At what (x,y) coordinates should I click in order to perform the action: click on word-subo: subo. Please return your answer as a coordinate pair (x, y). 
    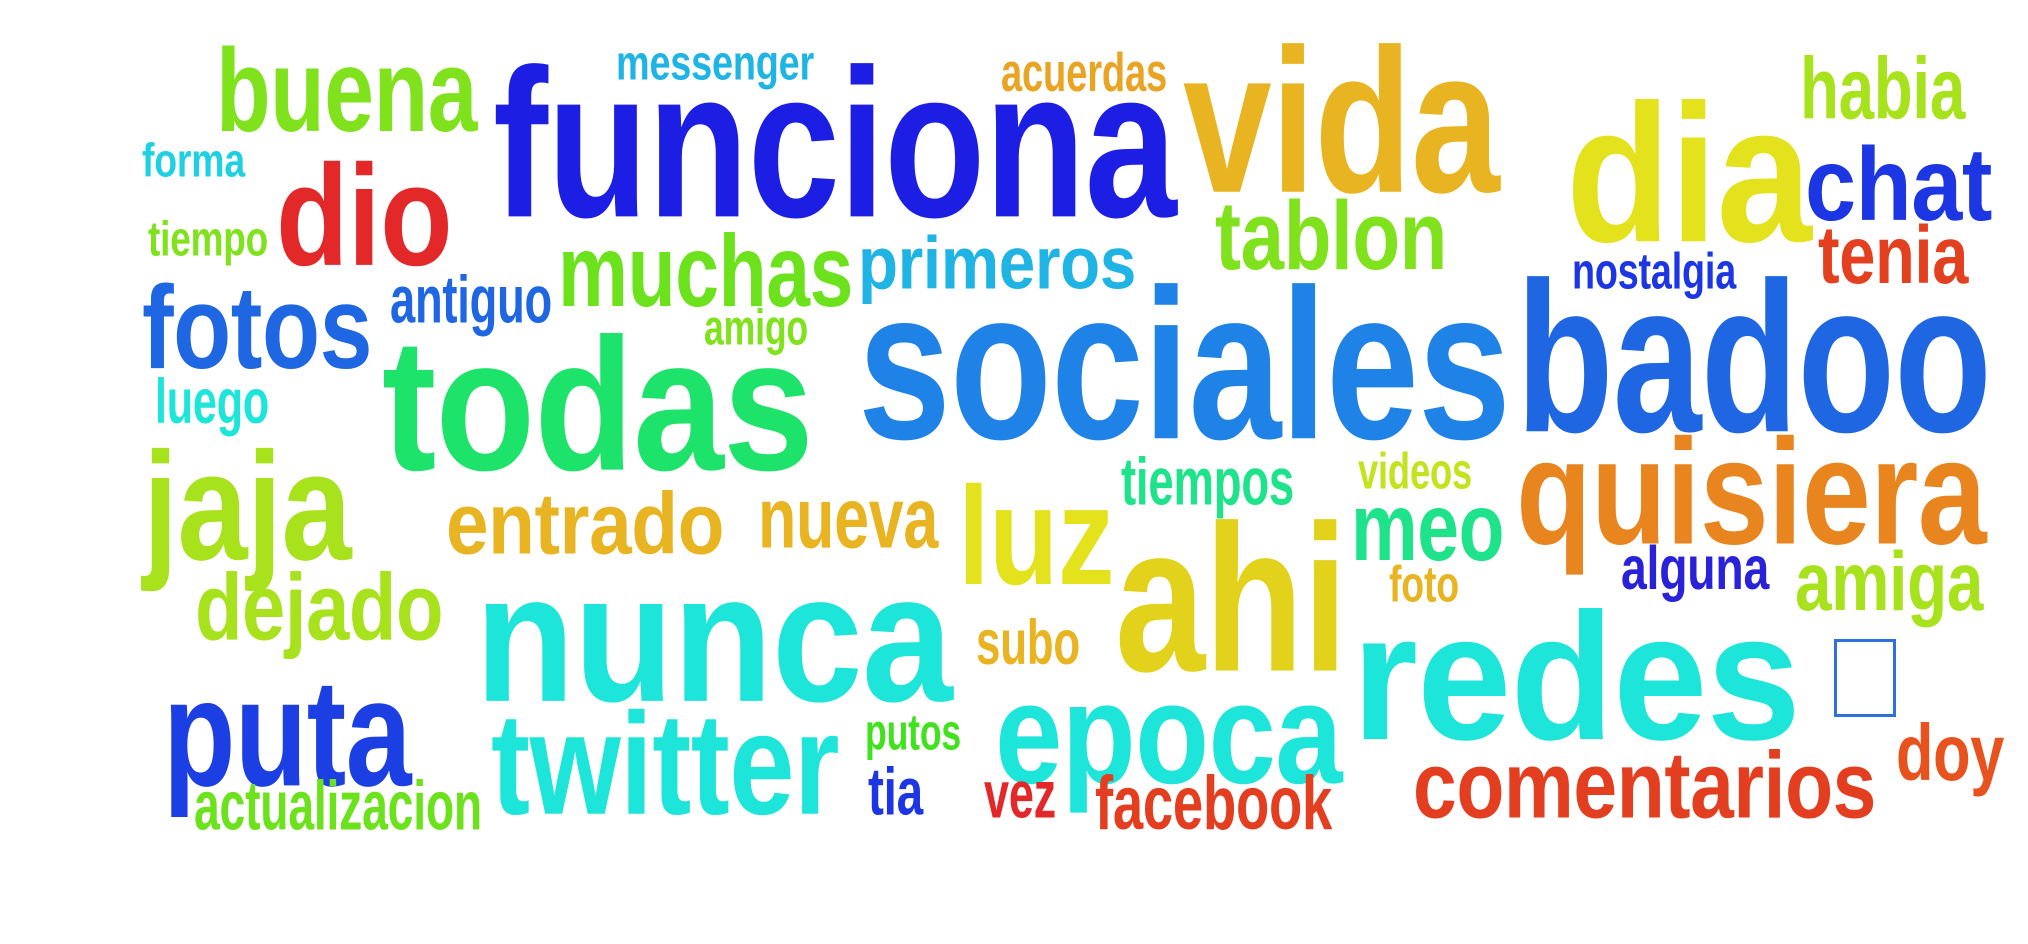
    Looking at the image, I should click on (1028, 642).